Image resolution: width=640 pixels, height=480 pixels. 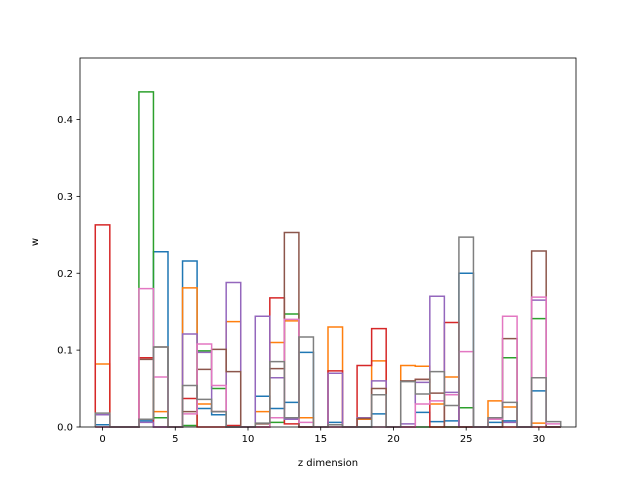 What do you see at coordinates (539, 439) in the screenshot?
I see `x-tick-label: 30` at bounding box center [539, 439].